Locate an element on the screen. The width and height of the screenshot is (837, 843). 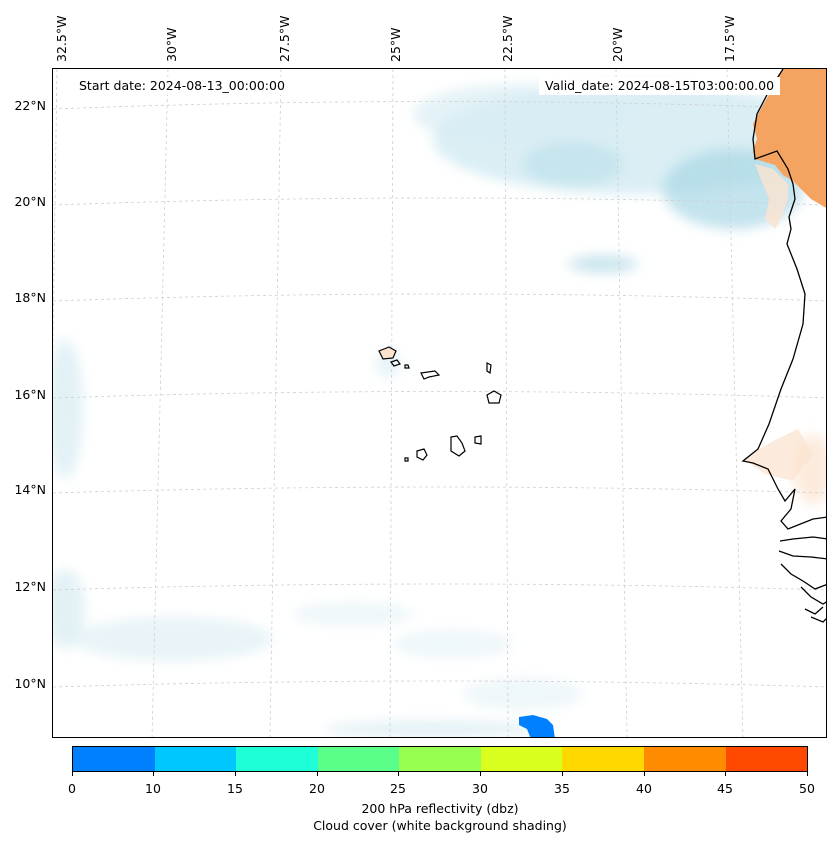
lon-label-30w: 30°W is located at coordinates (171, 44).